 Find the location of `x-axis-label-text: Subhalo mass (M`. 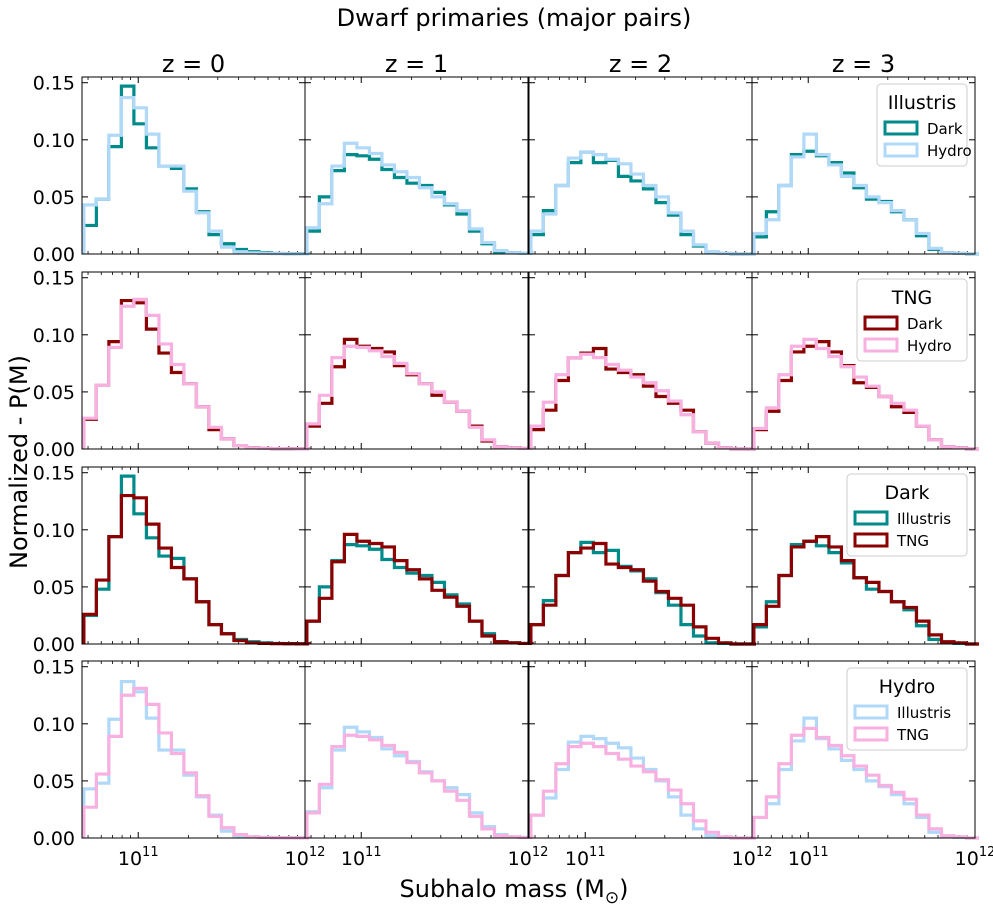

x-axis-label-text: Subhalo mass (M is located at coordinates (502, 889).